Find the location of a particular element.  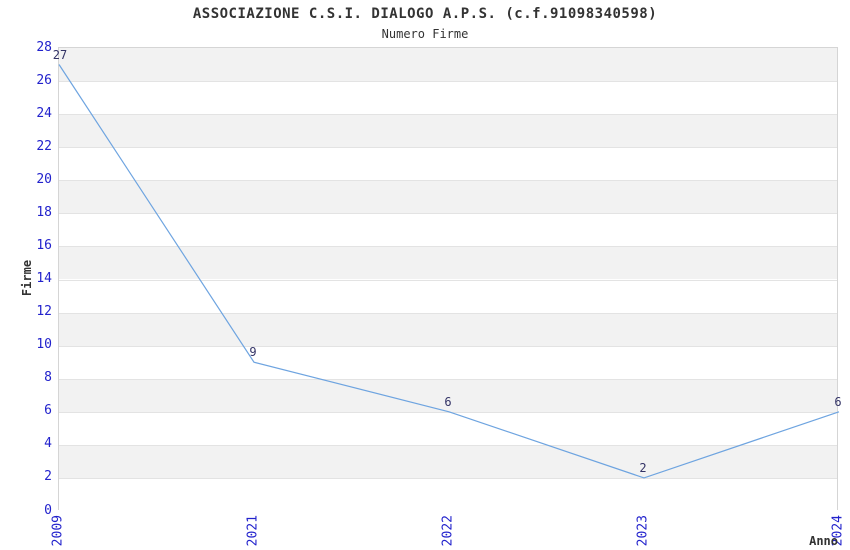

y-tick-label: 8 is located at coordinates (48, 378).